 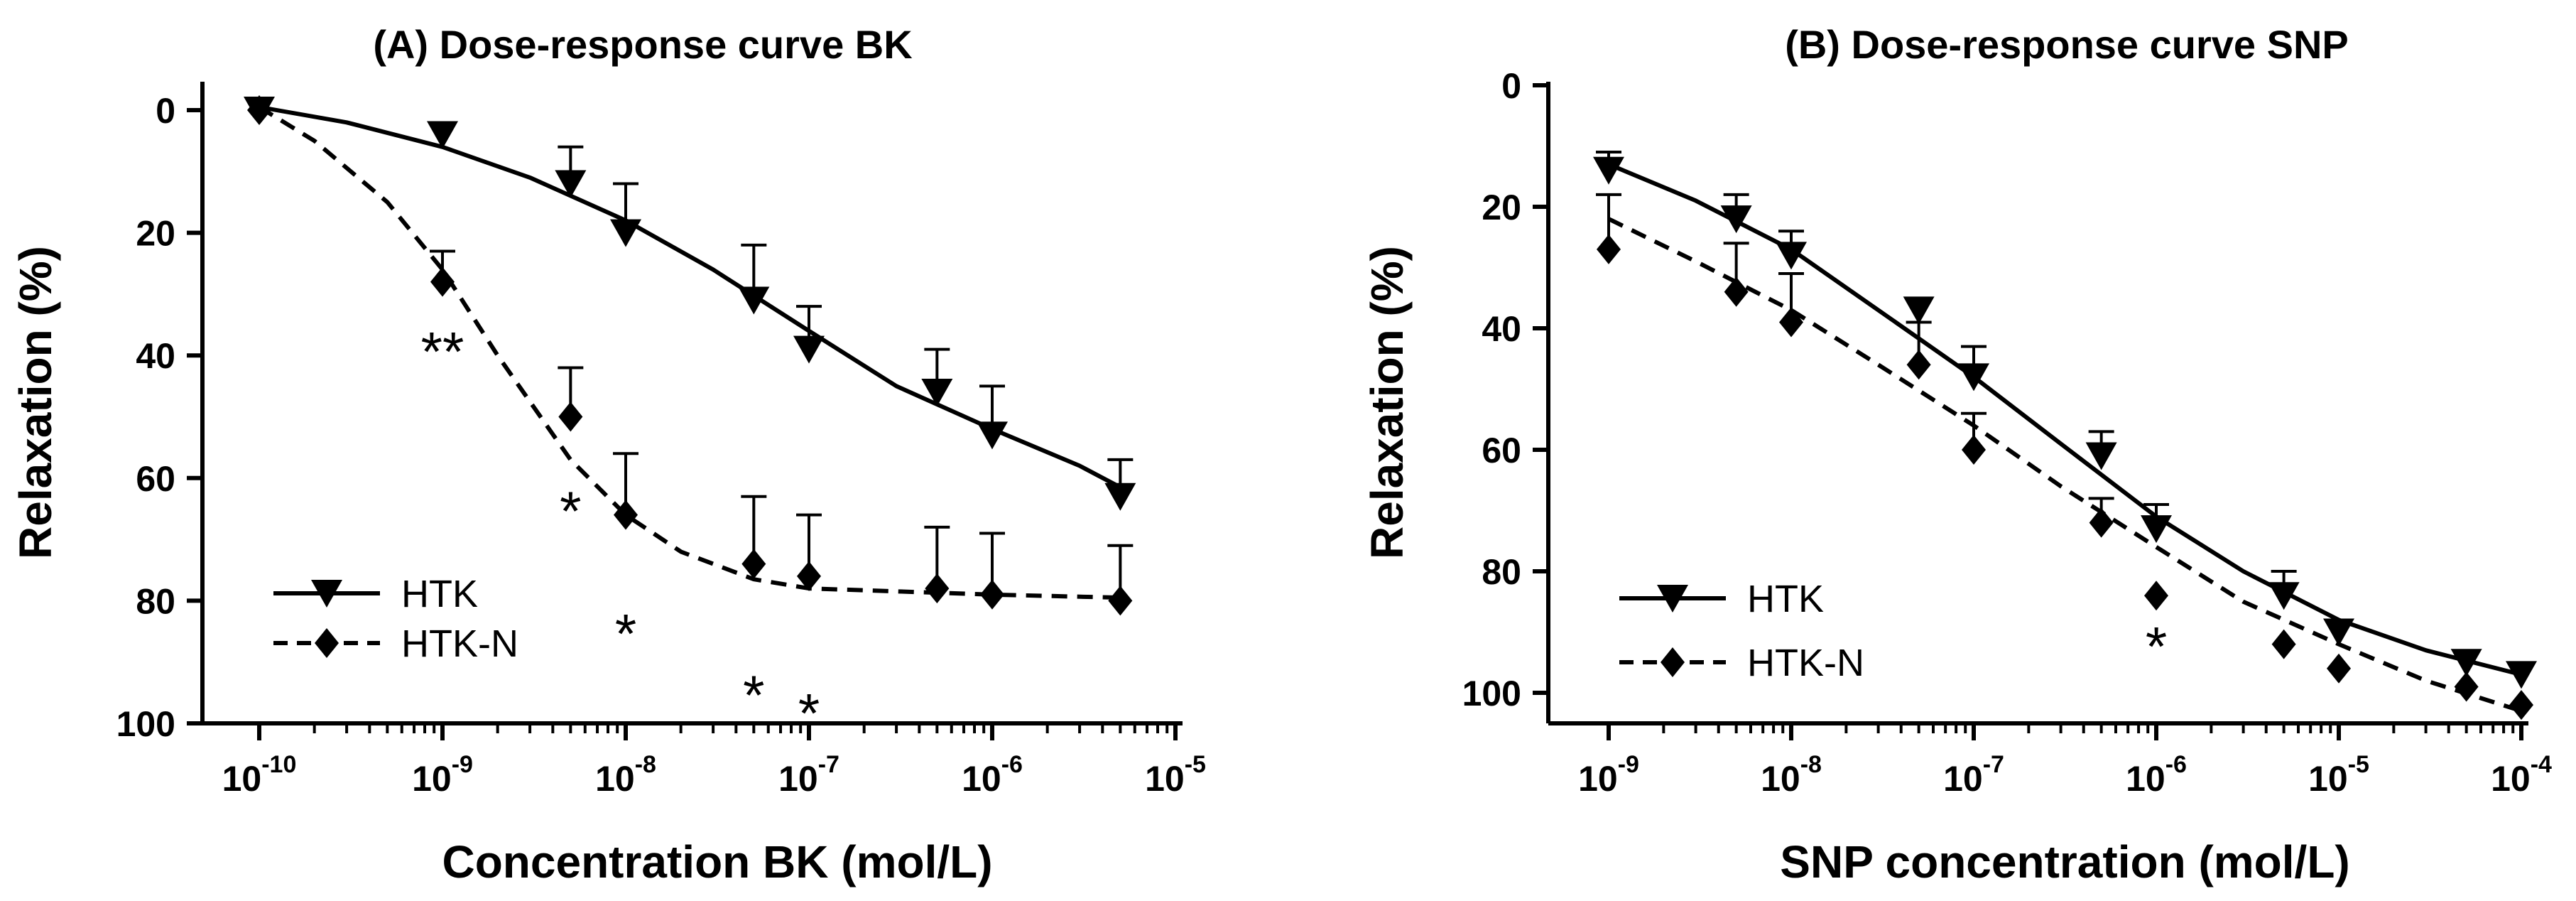 What do you see at coordinates (2067, 45) in the screenshot?
I see `chart-title: (B) Dose-response curve SNP` at bounding box center [2067, 45].